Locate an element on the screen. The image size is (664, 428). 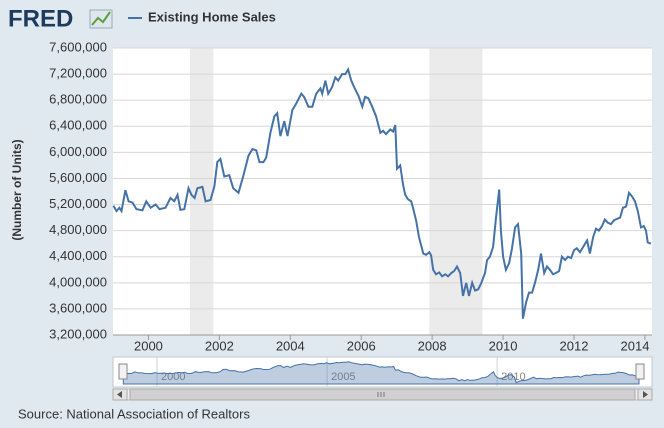
navigator-area is located at coordinates (381, 373).